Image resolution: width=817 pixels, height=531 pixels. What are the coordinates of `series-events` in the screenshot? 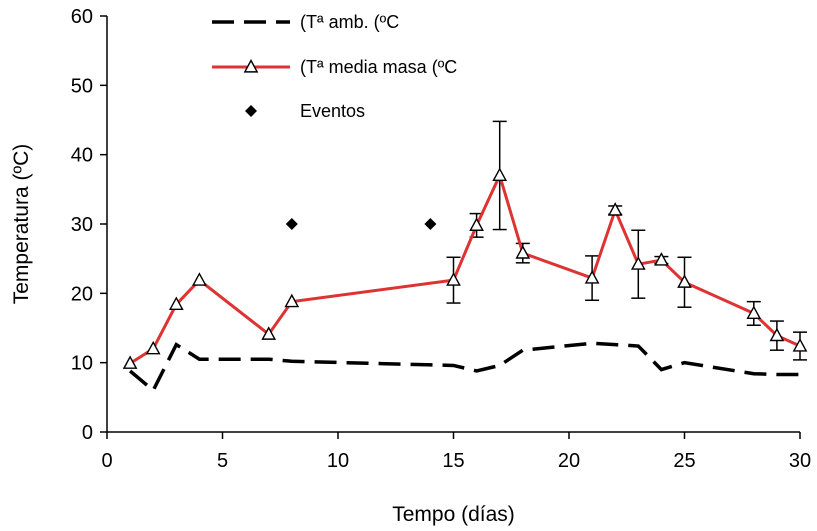 It's located at (361, 224).